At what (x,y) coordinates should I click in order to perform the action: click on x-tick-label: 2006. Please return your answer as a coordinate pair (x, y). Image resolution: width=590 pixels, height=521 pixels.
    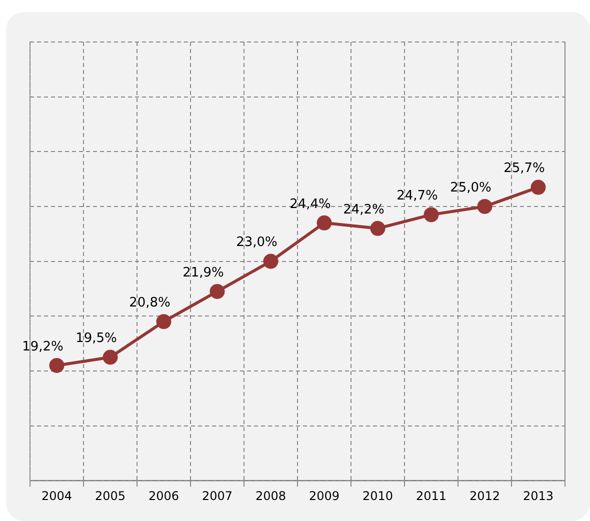
    Looking at the image, I should click on (164, 495).